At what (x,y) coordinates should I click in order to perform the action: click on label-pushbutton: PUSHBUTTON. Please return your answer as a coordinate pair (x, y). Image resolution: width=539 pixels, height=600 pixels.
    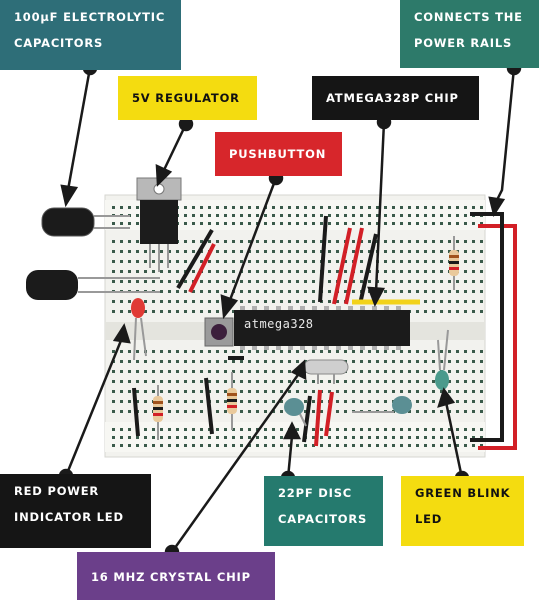
    Looking at the image, I should click on (278, 154).